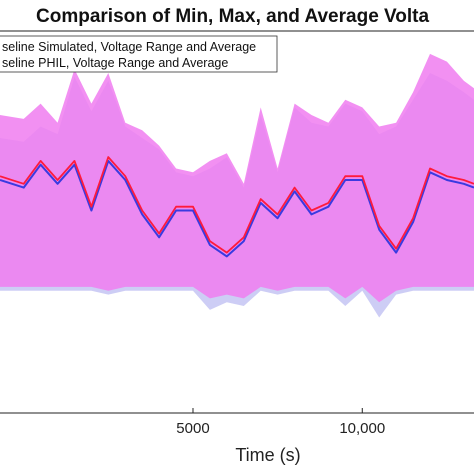 The image size is (474, 474). Describe the element at coordinates (115, 63) in the screenshot. I see `legend-label-phil: seline PHIL, Voltage Range and Average` at that location.